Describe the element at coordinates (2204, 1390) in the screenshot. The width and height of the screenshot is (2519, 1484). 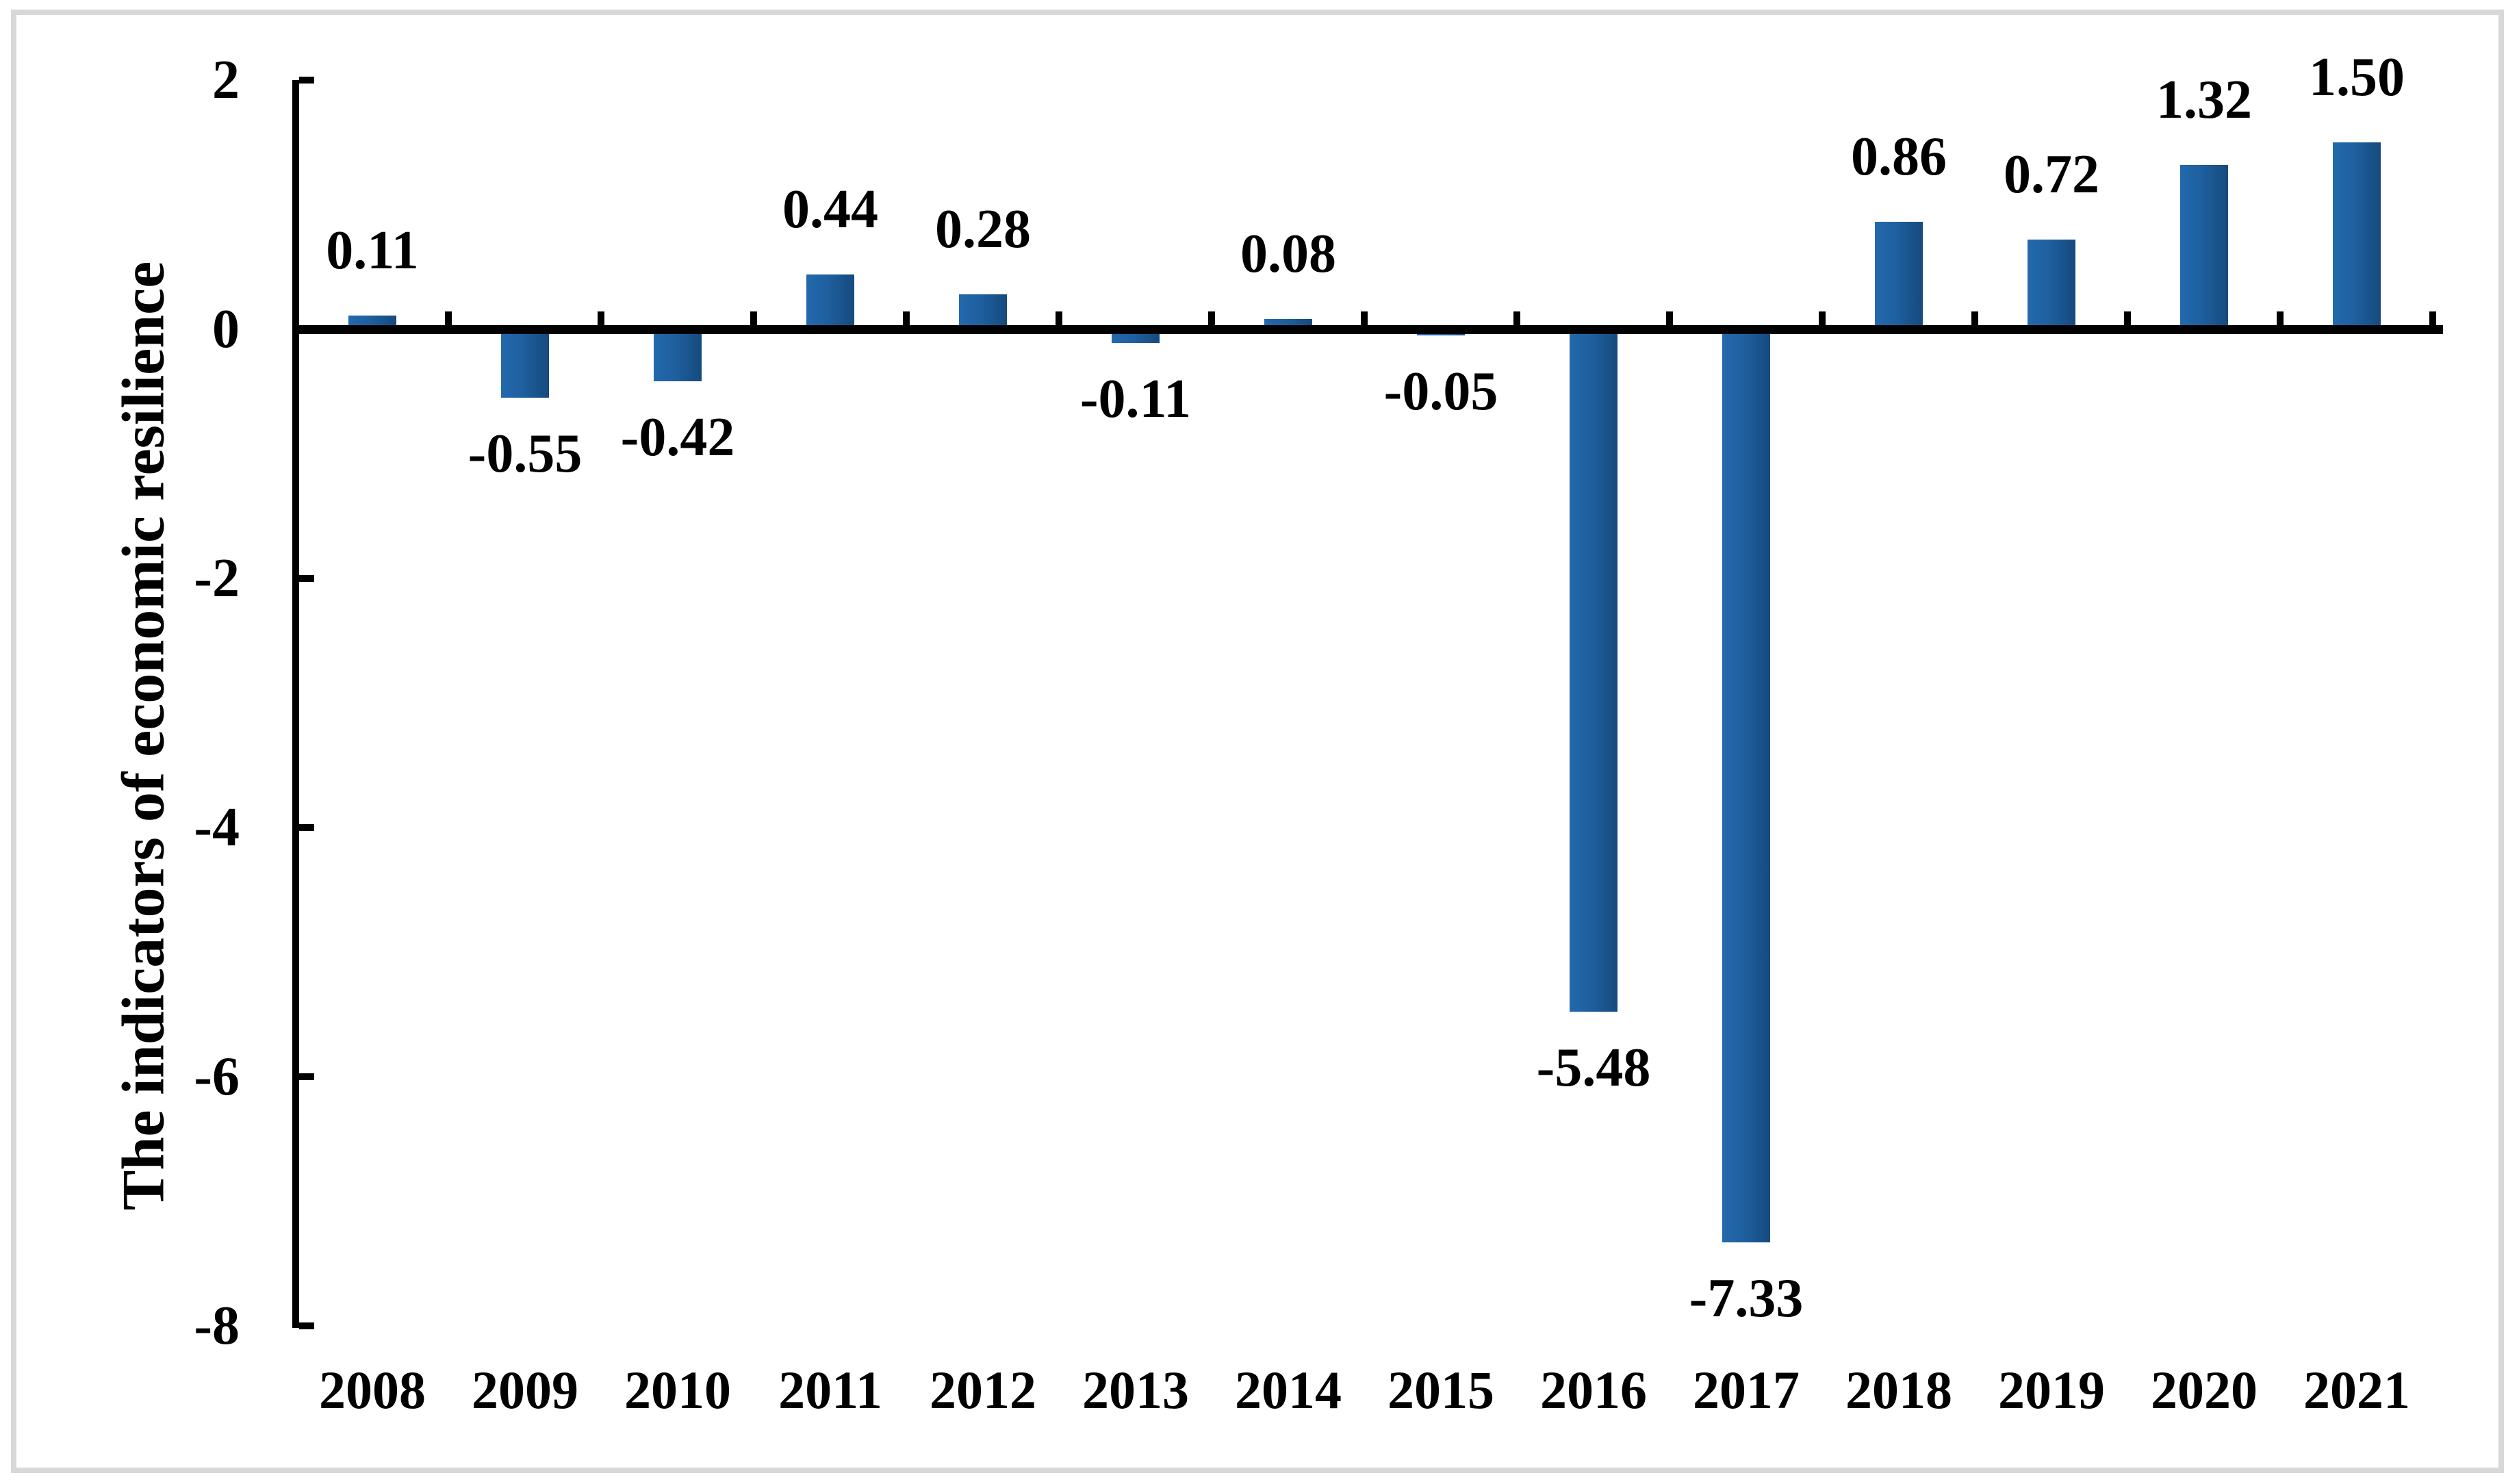
I see `x-axis-category-label: 2020` at that location.